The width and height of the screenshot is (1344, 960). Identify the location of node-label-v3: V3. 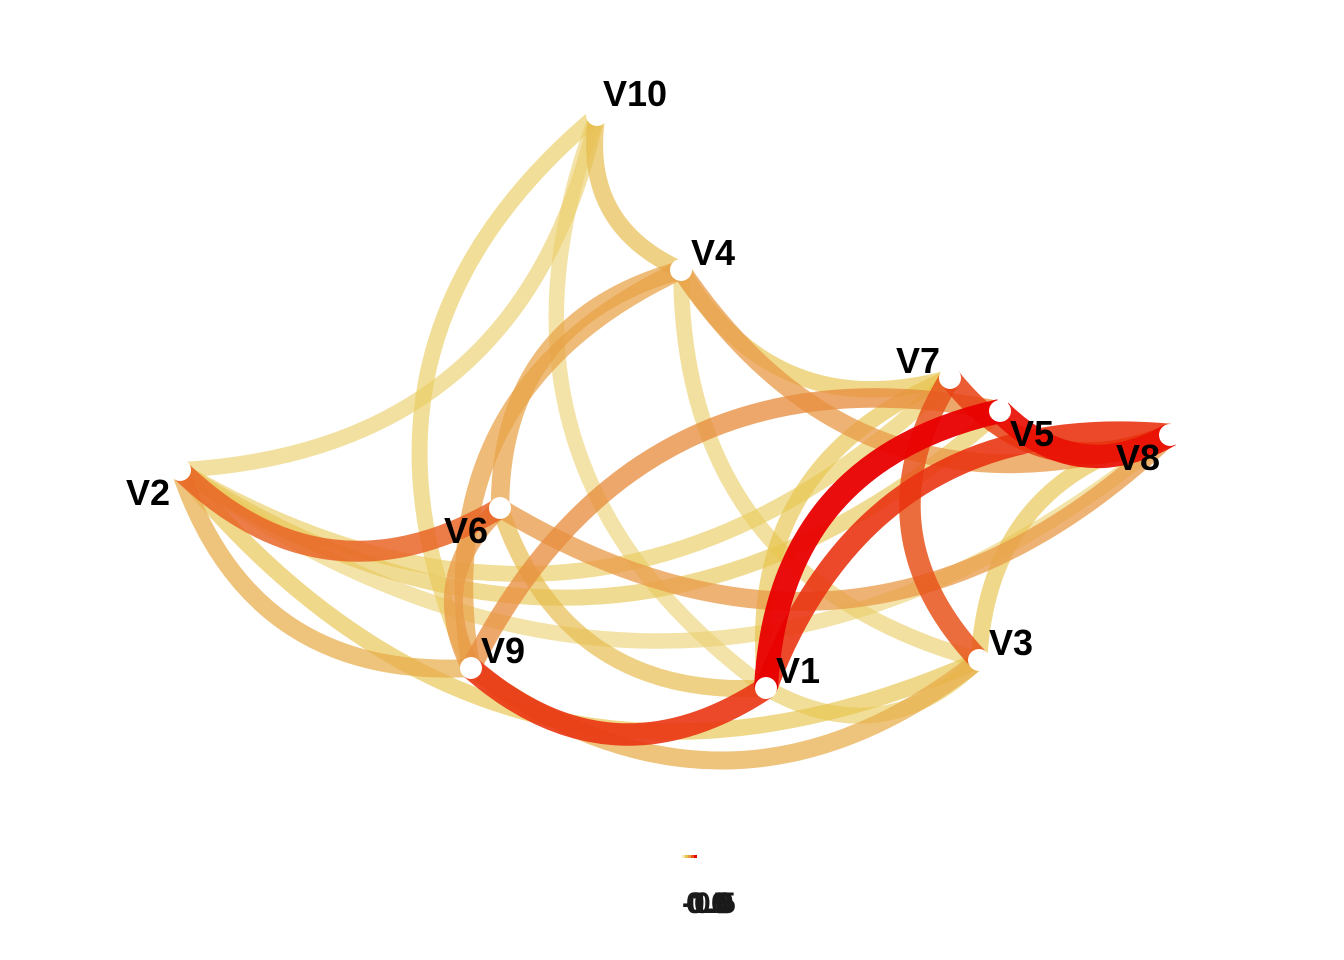
(1011, 642).